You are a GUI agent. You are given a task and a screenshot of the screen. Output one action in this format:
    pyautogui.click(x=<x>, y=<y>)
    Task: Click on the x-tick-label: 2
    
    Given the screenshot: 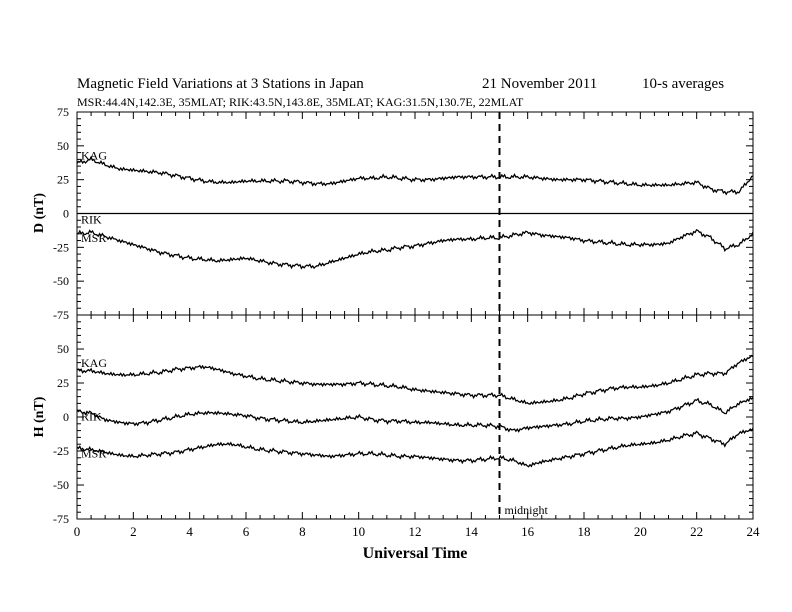 What is the action you would take?
    pyautogui.click(x=133, y=531)
    